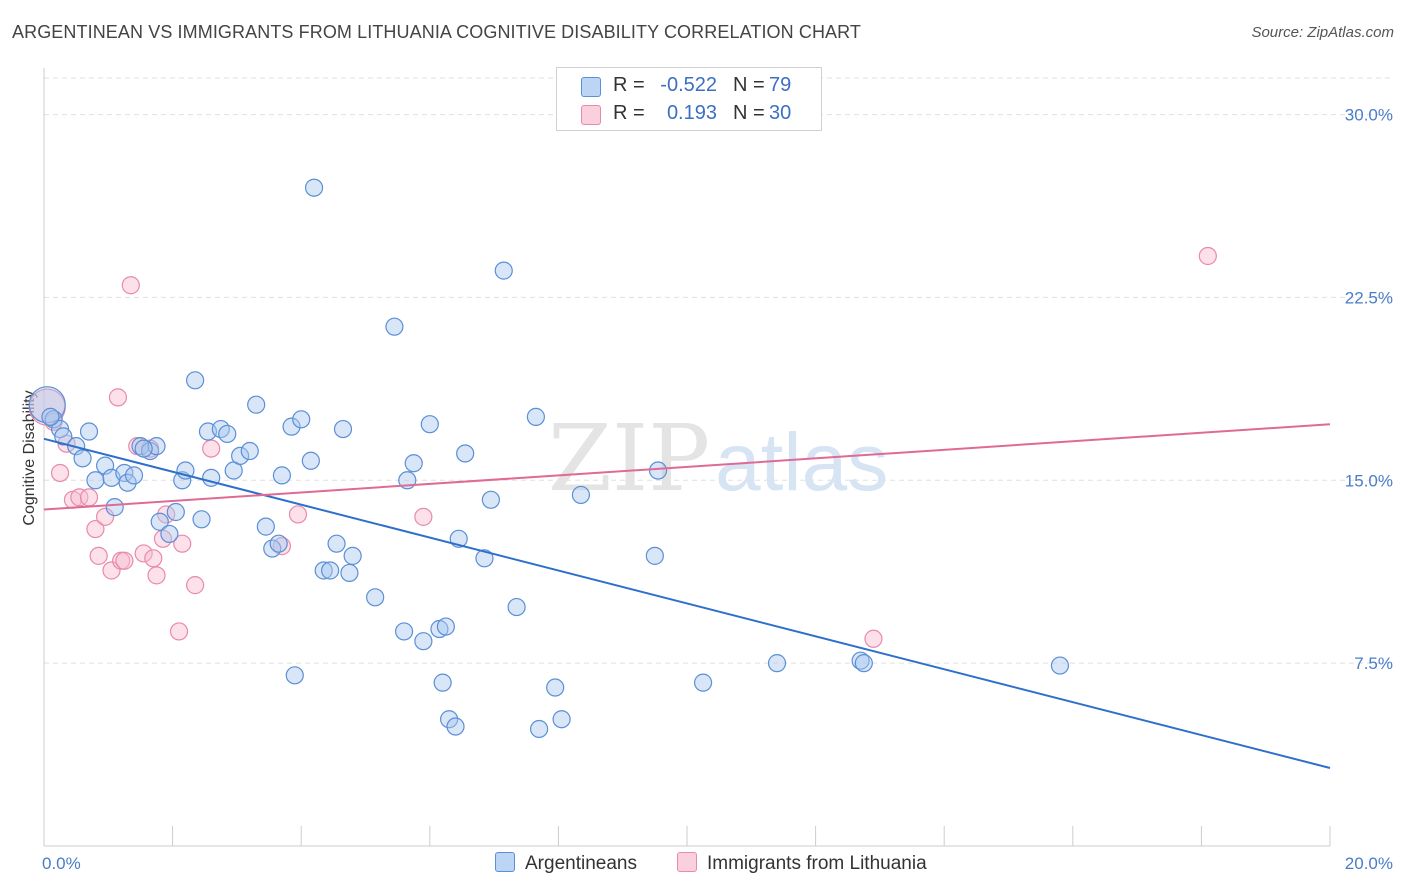 The width and height of the screenshot is (1406, 892). What do you see at coordinates (581, 863) in the screenshot?
I see `series-name-argentineans: Argentineans` at bounding box center [581, 863].